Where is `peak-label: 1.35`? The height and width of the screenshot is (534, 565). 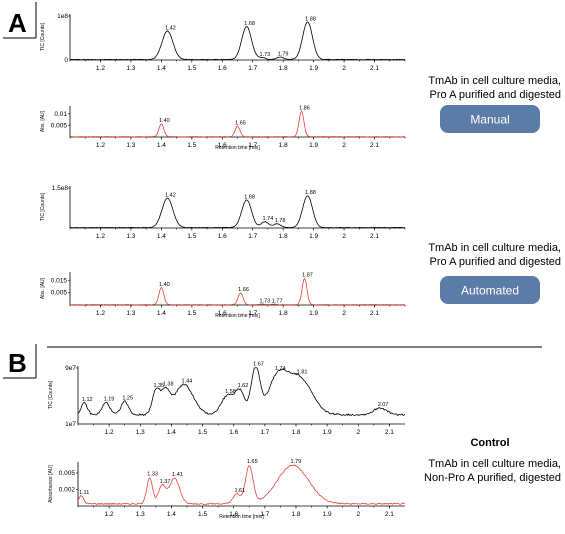 peak-label: 1.35 is located at coordinates (158, 386).